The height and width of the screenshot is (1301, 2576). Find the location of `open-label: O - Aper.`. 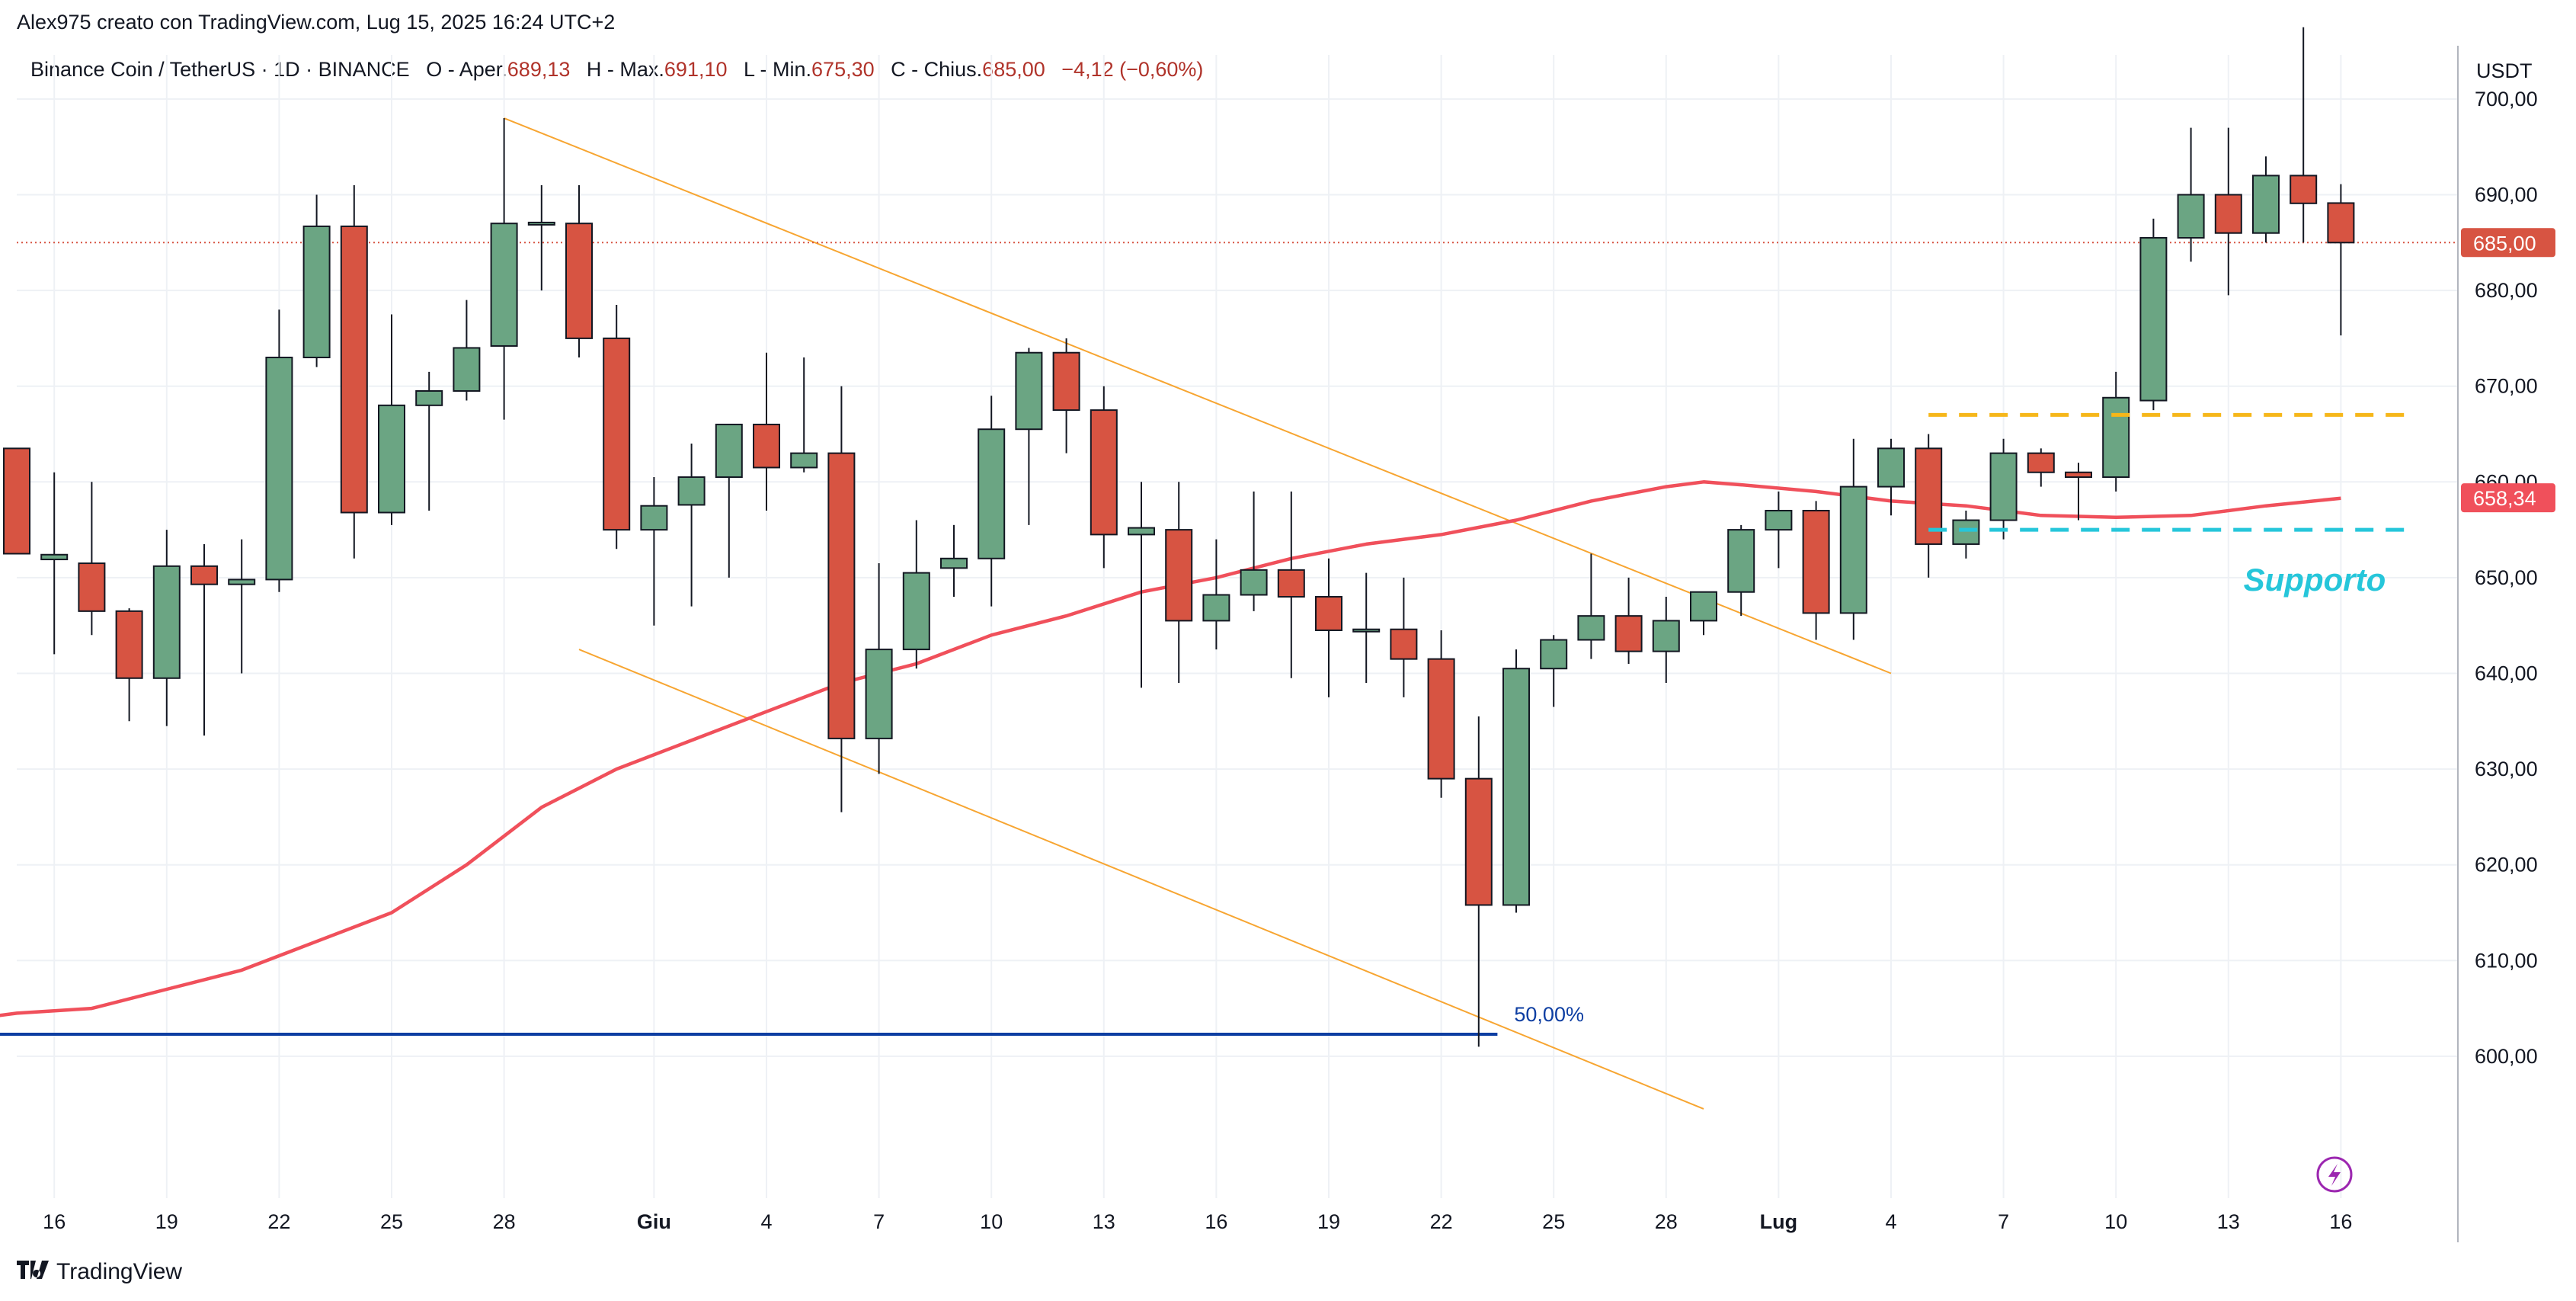

open-label: O - Aper. is located at coordinates (466, 69).